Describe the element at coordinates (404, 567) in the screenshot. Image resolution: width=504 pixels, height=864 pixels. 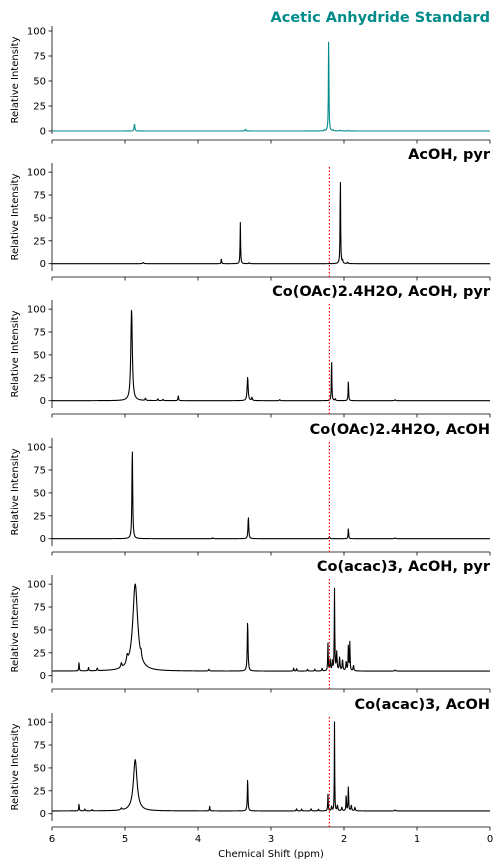
I see `panel-title: Co(acac)3, AcOH, pyr` at that location.